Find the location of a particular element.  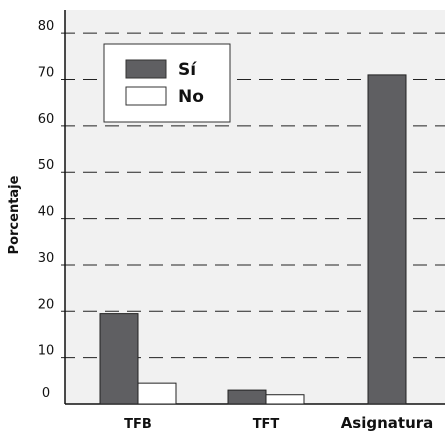

bar-s-asignatura is located at coordinates (387, 239).